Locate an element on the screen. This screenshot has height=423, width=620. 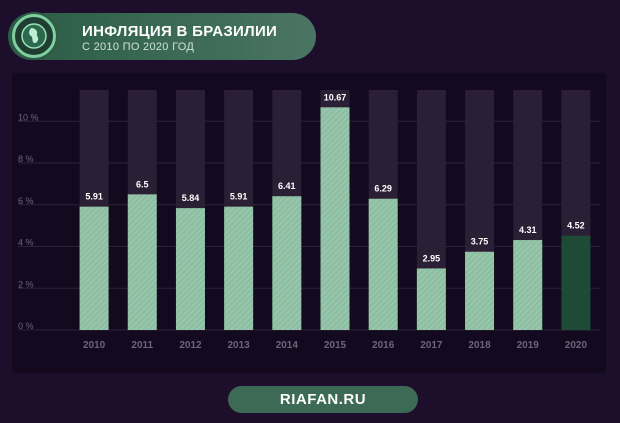
data-label: 10.67 is located at coordinates (335, 97).